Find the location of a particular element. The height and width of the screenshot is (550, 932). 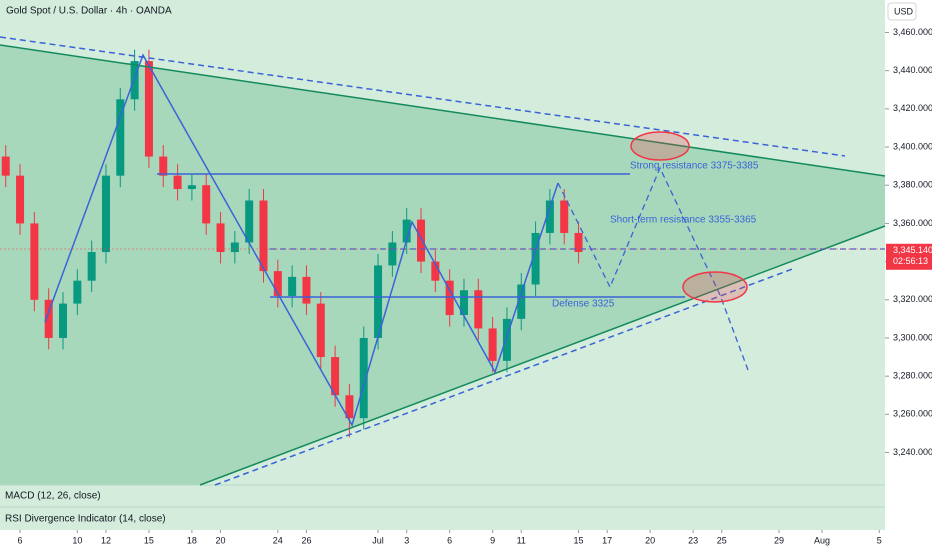

x-tick-label: 29 is located at coordinates (779, 540).